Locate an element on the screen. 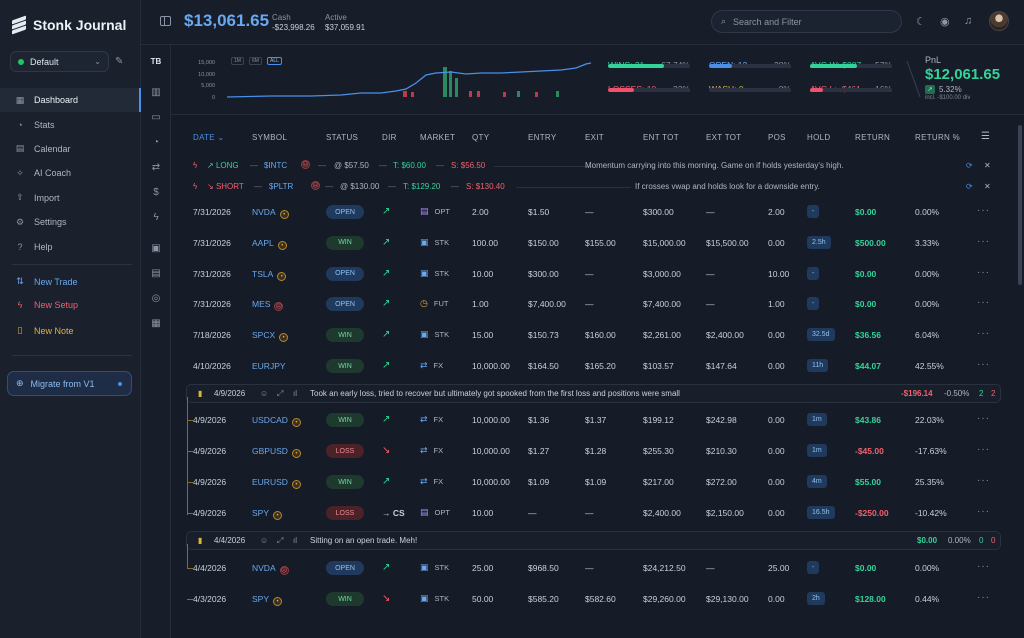 The height and width of the screenshot is (638, 1024). col-entry: ENTRY is located at coordinates (542, 137).